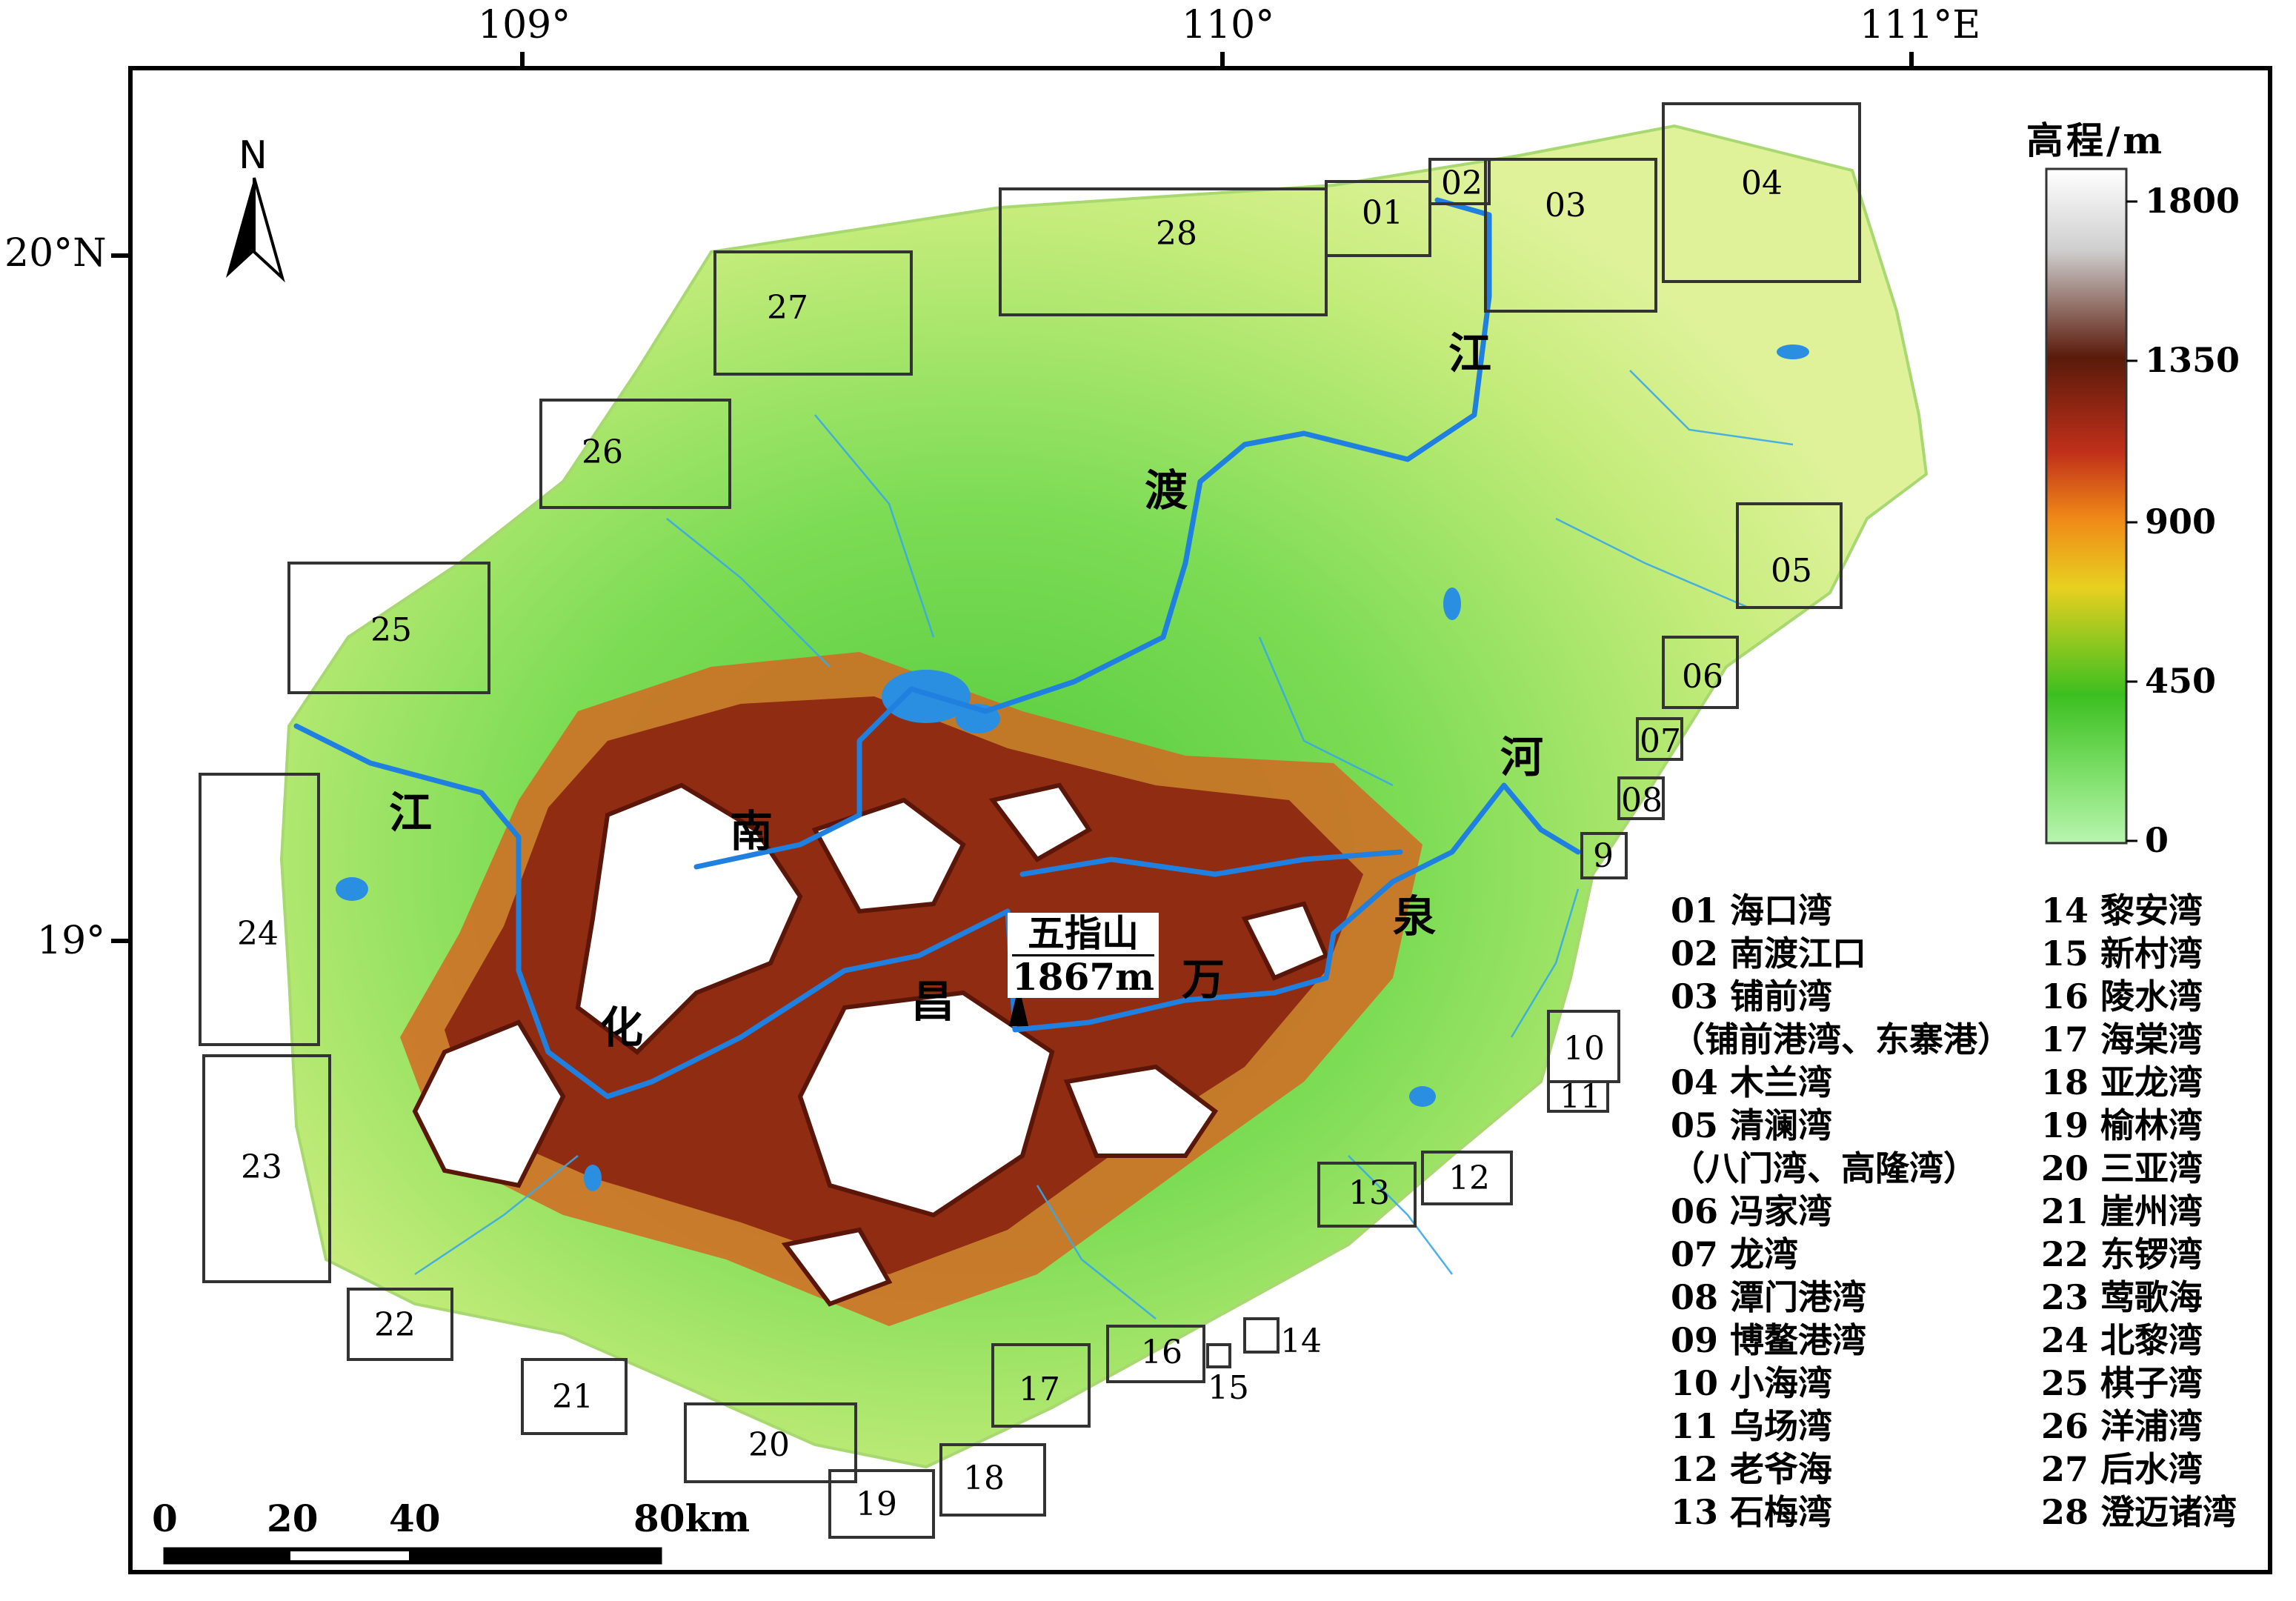 The image size is (2296, 1601). I want to click on bay-box-label-26: 26, so click(603, 452).